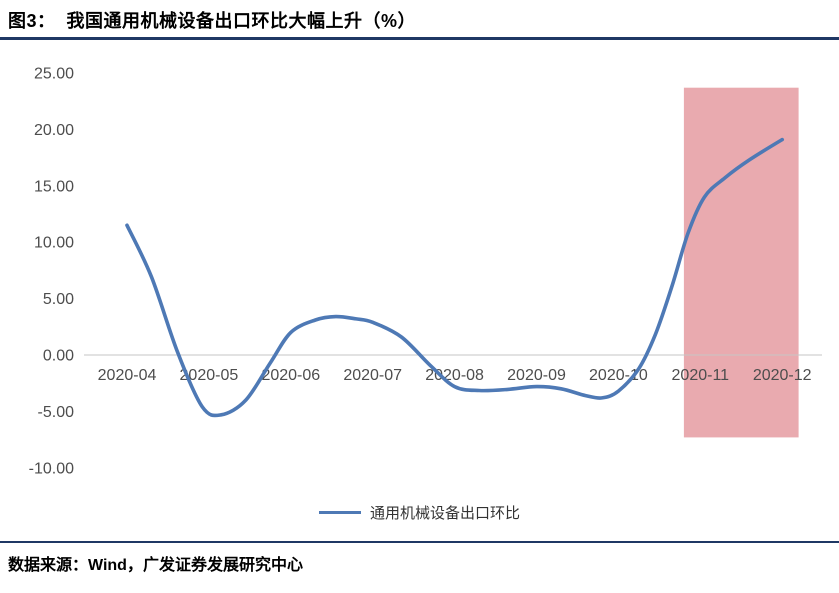 This screenshot has height=593, width=839. What do you see at coordinates (782, 375) in the screenshot?
I see `x-axis-tick-label: 2020-12` at bounding box center [782, 375].